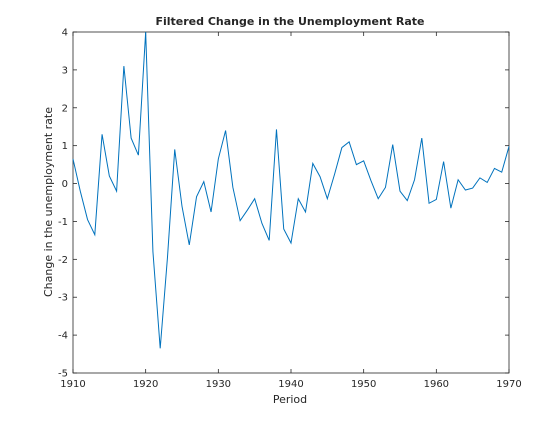 This screenshot has width=560, height=424. I want to click on x-tick-label: 1920, so click(145, 384).